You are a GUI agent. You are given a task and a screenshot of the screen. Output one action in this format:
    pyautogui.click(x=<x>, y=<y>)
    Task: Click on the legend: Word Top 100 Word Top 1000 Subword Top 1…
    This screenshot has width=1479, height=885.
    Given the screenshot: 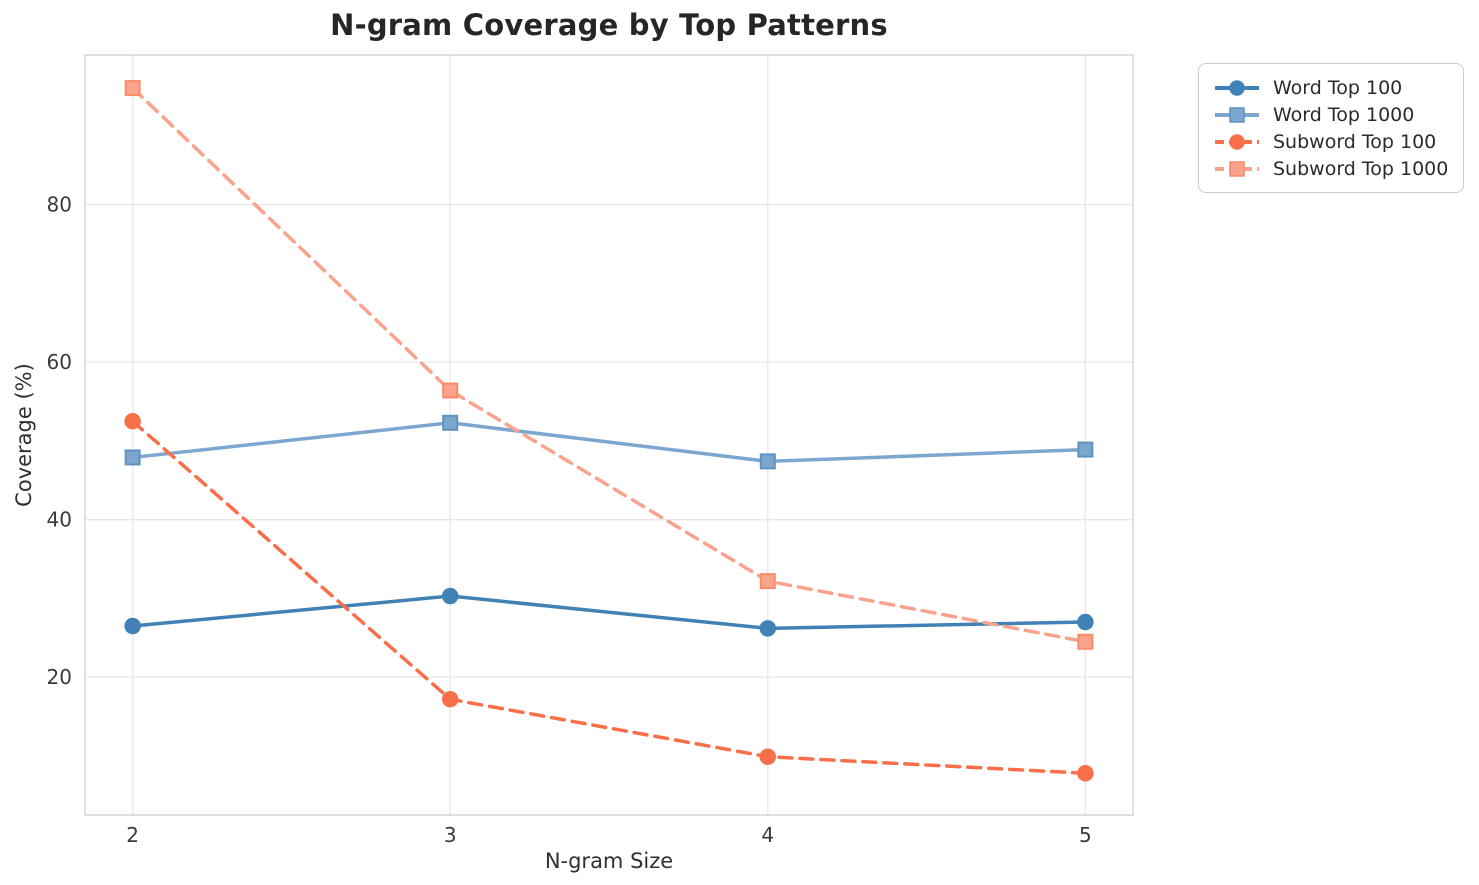 What is the action you would take?
    pyautogui.click(x=1331, y=128)
    